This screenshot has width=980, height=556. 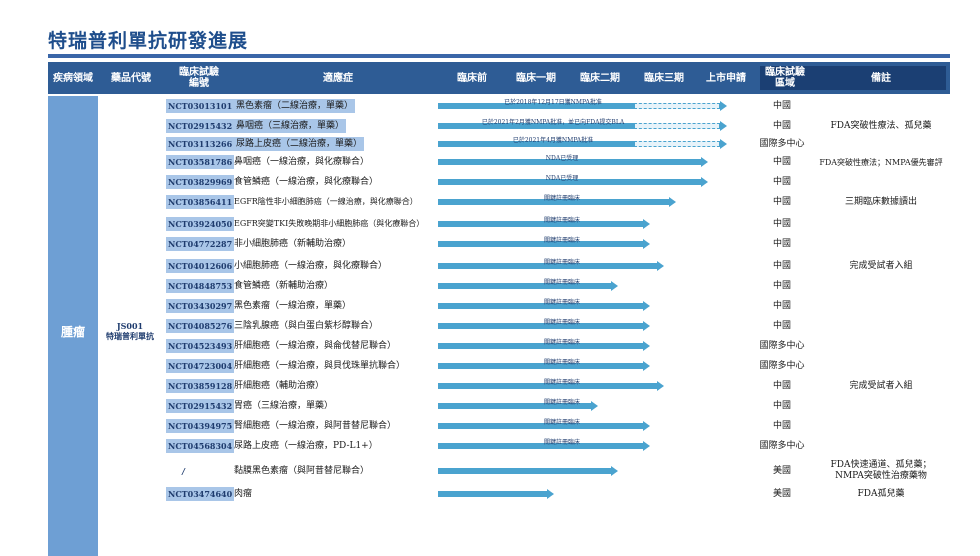 I want to click on page-title: 特瑞普利單抗研發進展, so click(x=148, y=41).